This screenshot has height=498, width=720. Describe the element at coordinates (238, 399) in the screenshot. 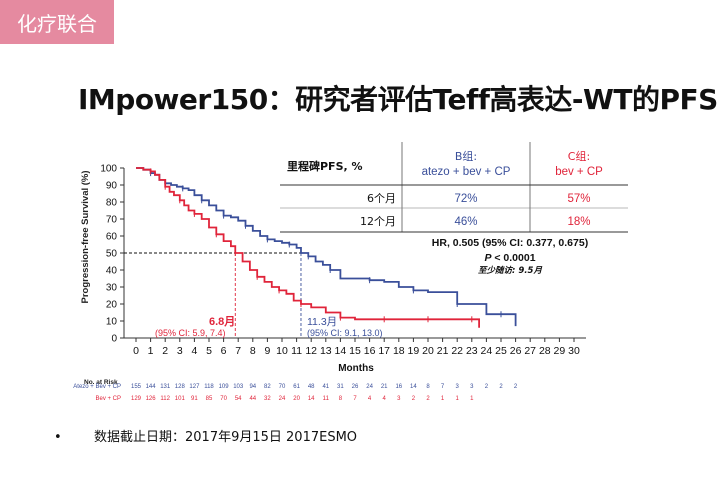

I see `risk-count: 54` at that location.